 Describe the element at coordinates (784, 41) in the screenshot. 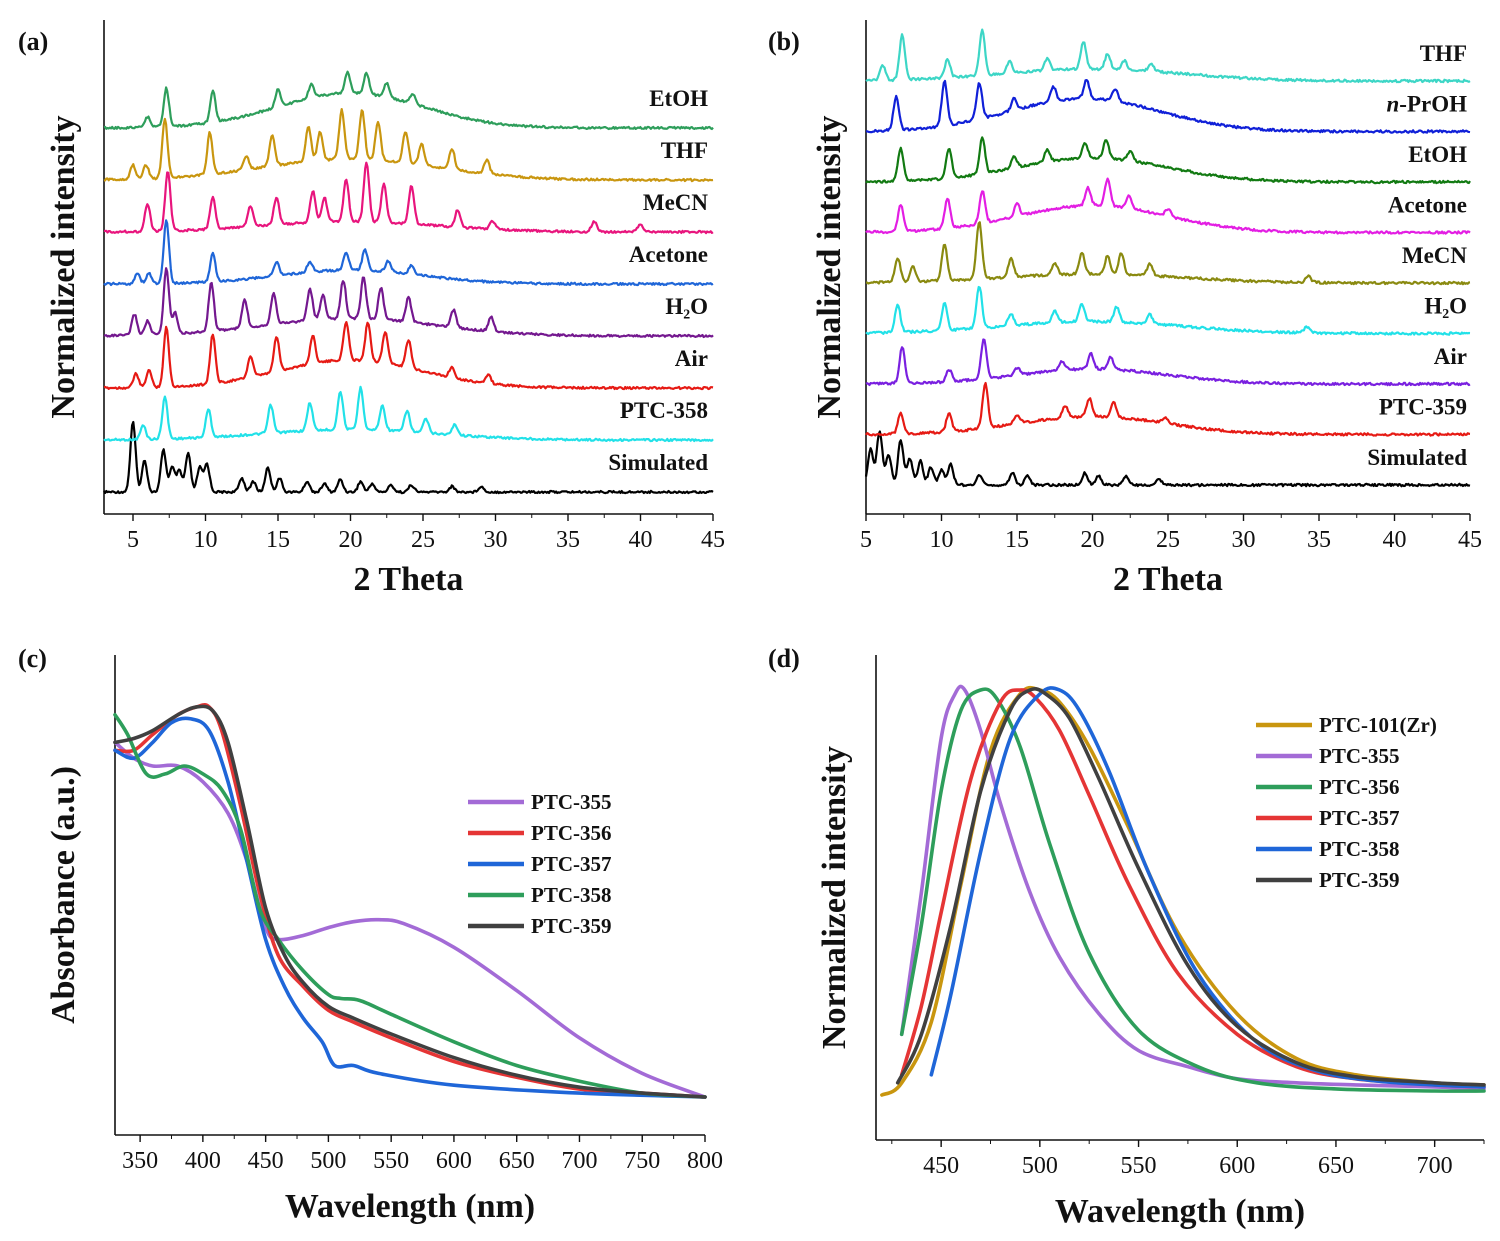

I see `panel-label: (b)` at that location.